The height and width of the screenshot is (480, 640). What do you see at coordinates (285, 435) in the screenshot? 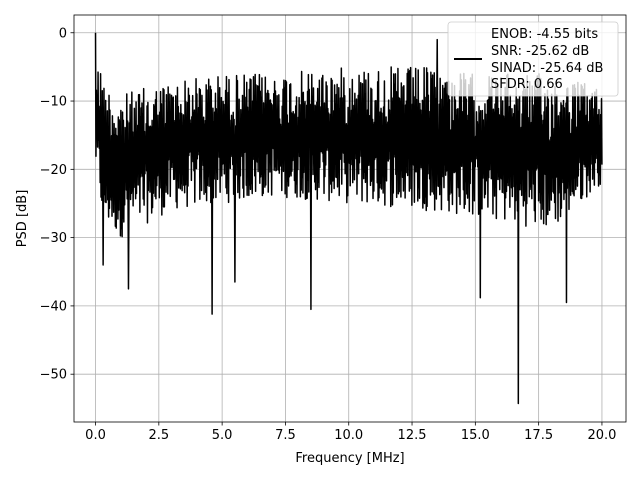
I see `x-tick-label: 7.5` at bounding box center [285, 435].